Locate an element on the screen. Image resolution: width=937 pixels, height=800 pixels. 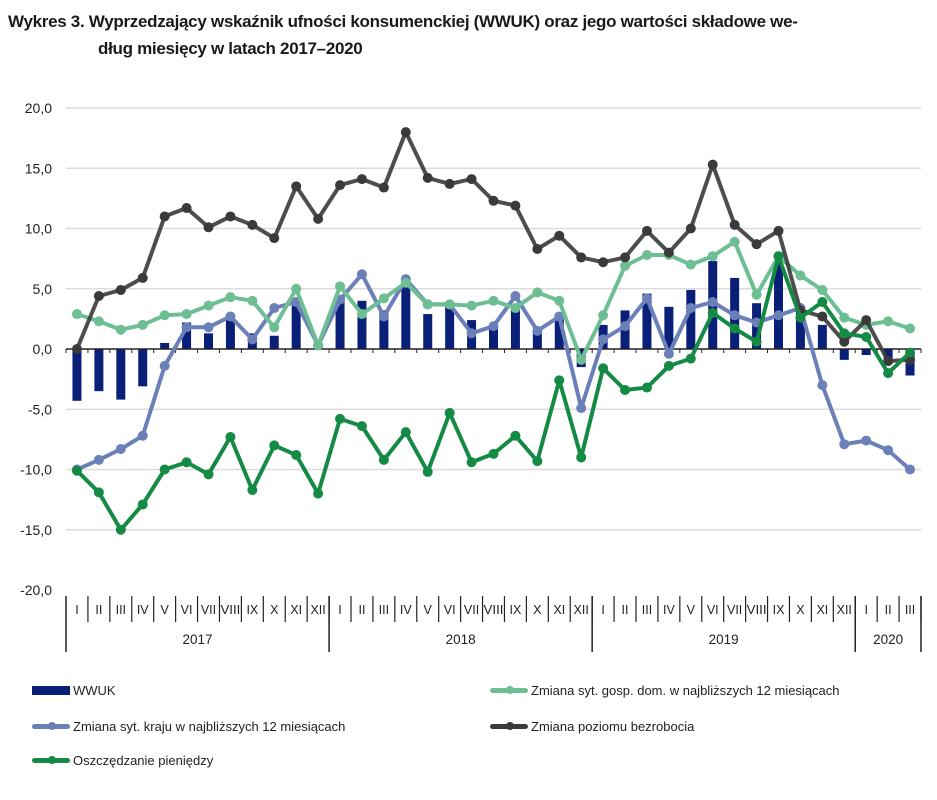
x-year-label: 2020 is located at coordinates (888, 639).